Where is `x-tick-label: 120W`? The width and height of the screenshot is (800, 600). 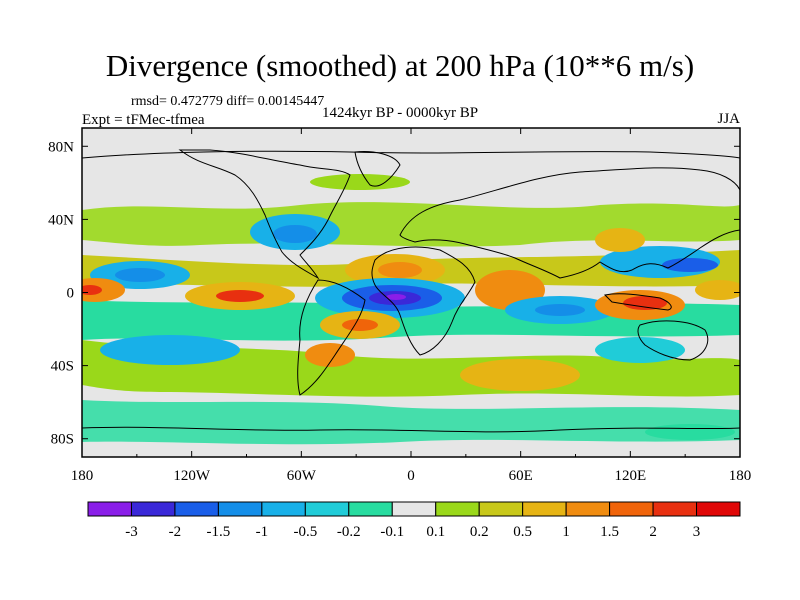
x-tick-label: 120W is located at coordinates (192, 476).